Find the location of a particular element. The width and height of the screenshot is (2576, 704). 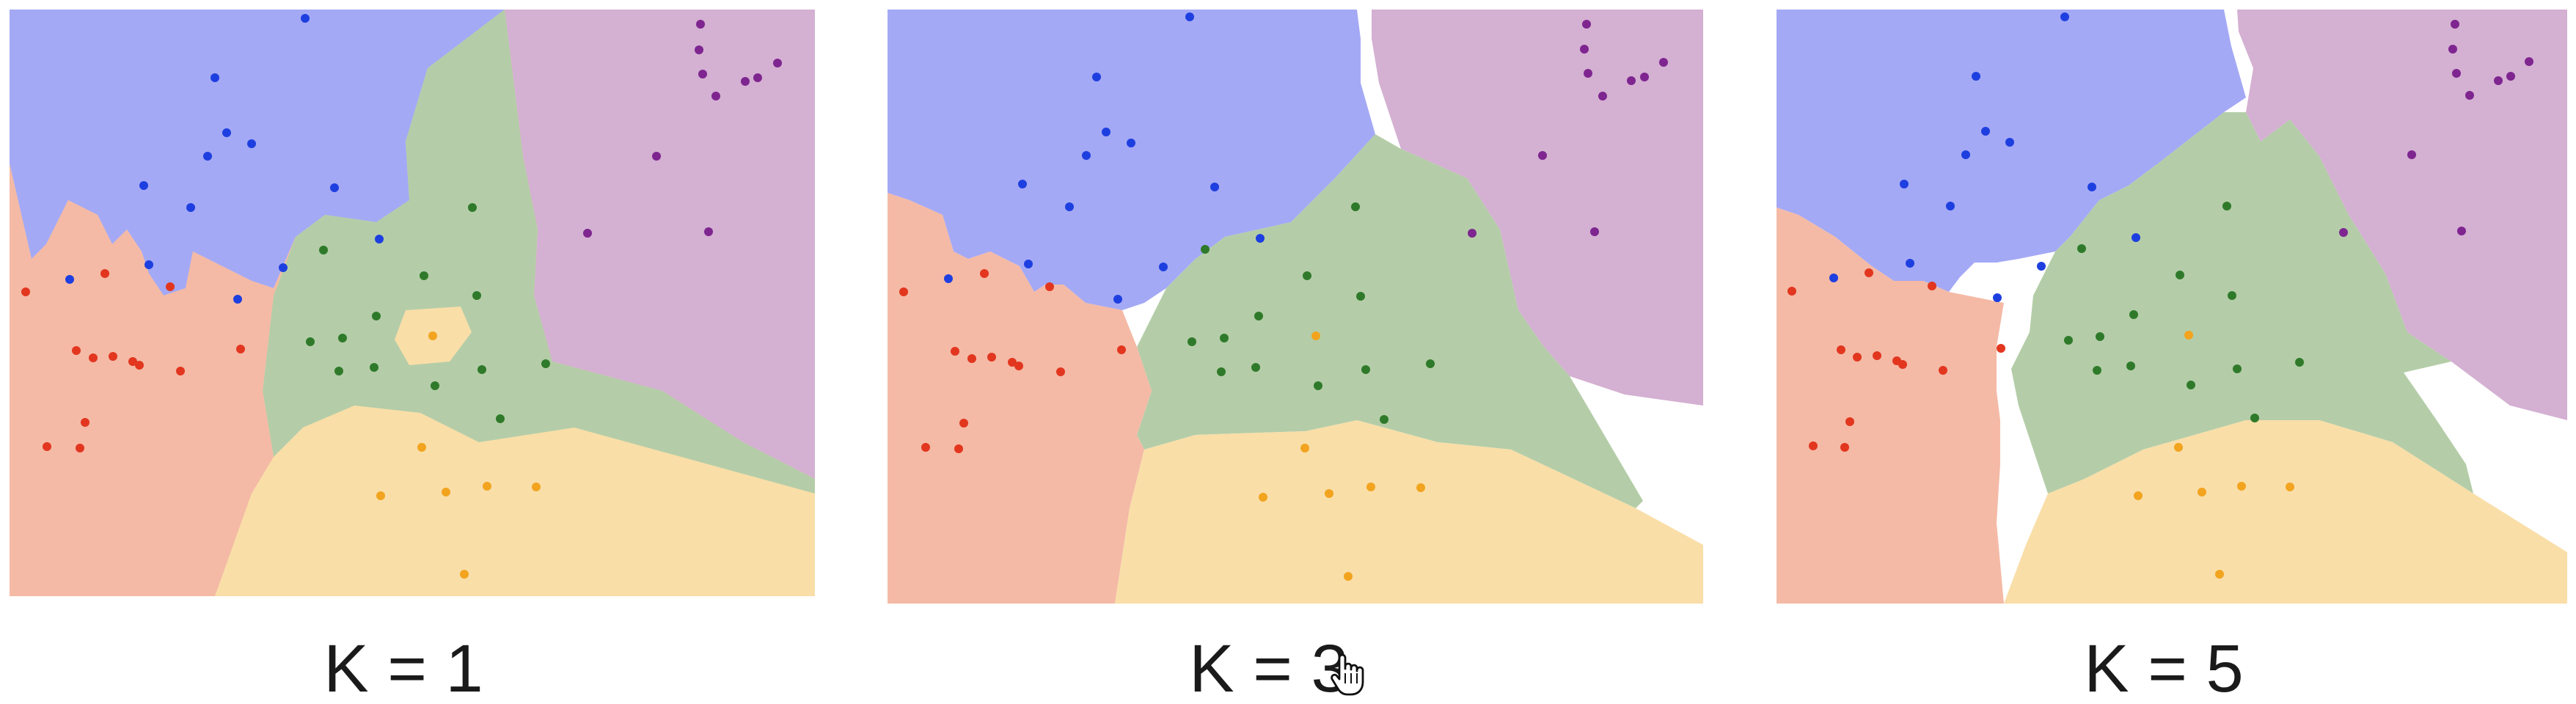

k3-points-blue is located at coordinates (1104, 158).